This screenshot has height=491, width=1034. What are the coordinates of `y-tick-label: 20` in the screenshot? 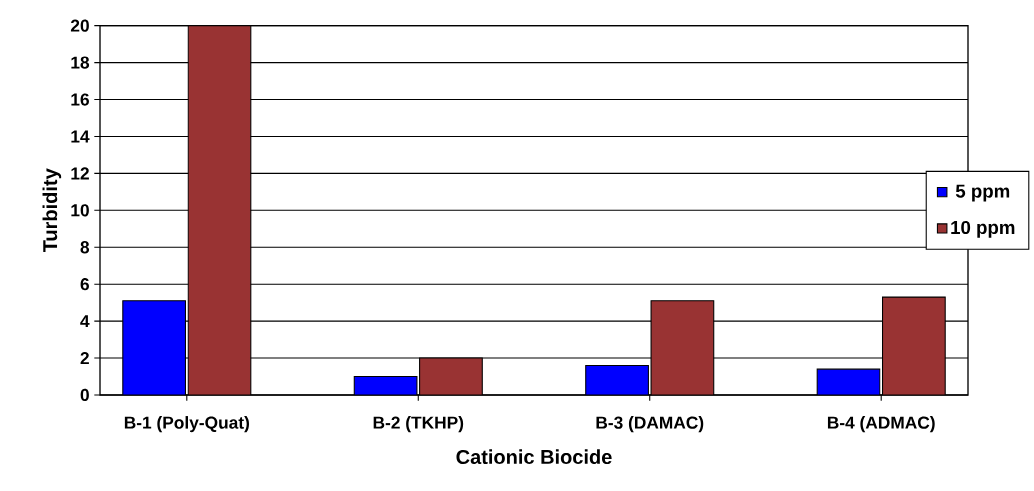 It's located at (79, 25).